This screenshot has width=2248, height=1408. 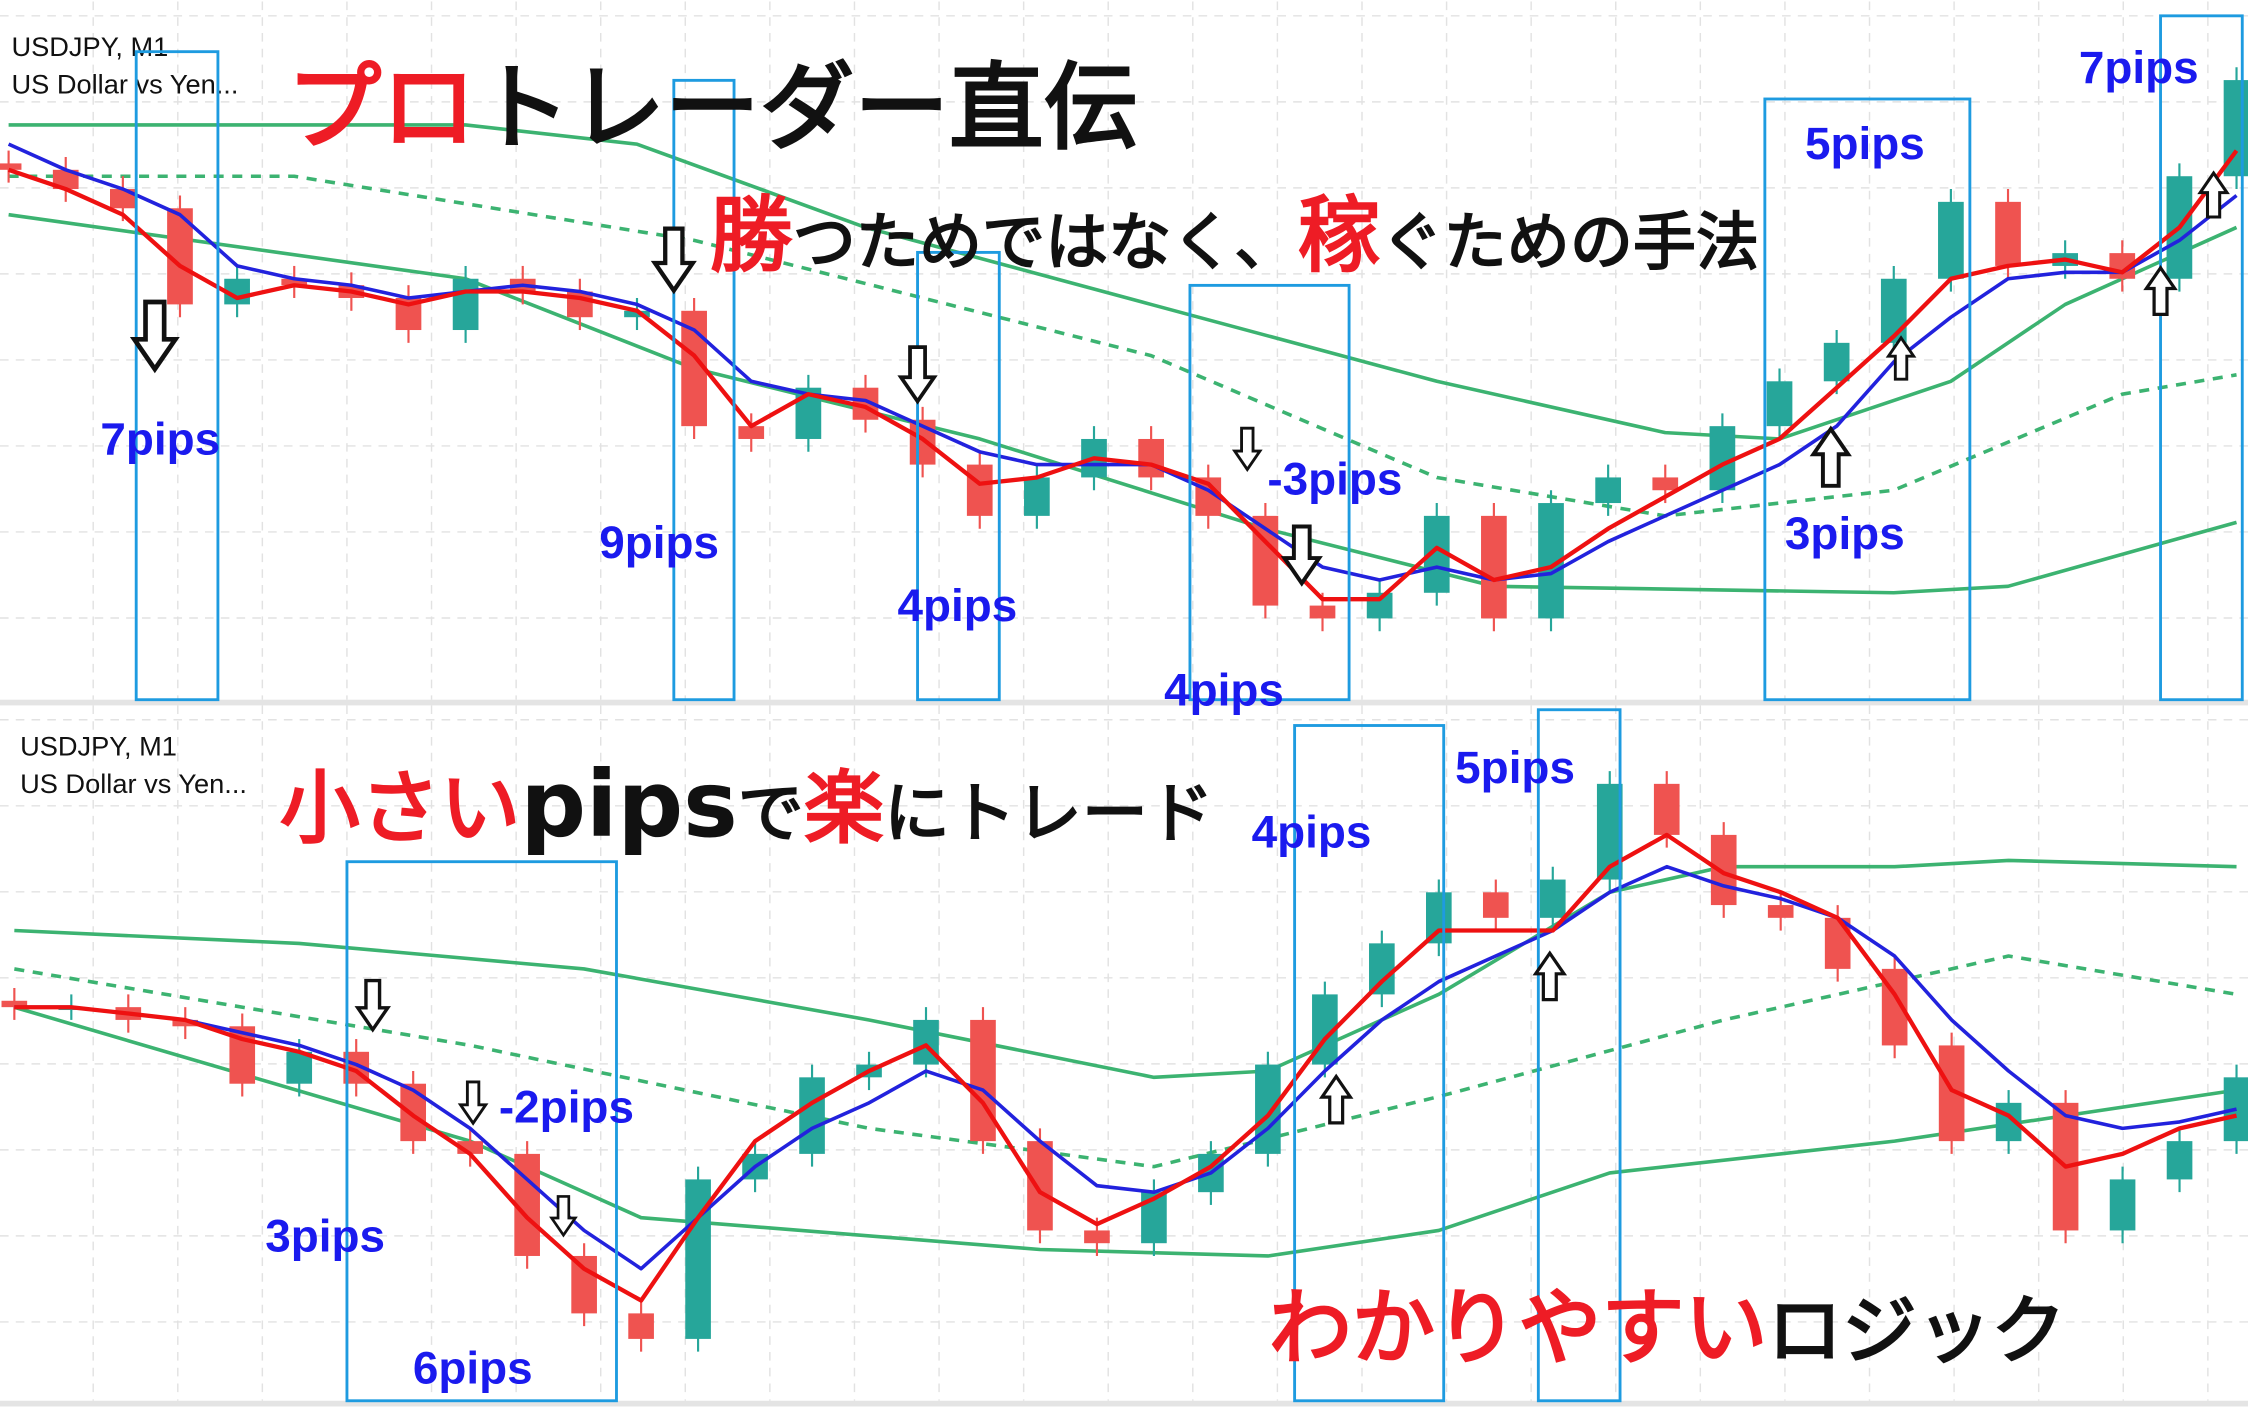 What do you see at coordinates (771, 813) in the screenshot?
I see `headline-black-part: で` at bounding box center [771, 813].